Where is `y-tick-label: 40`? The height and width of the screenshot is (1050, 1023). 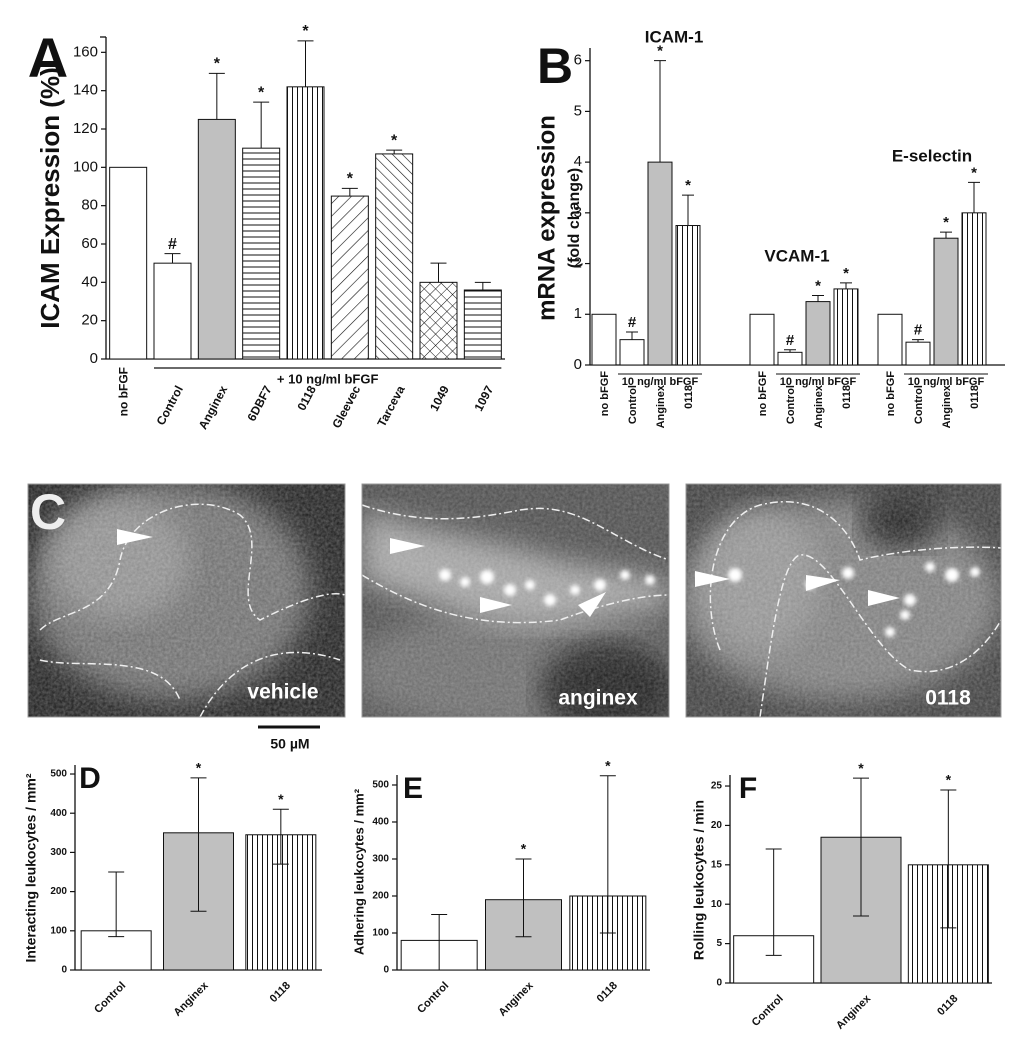 y-tick-label: 40 is located at coordinates (89, 281).